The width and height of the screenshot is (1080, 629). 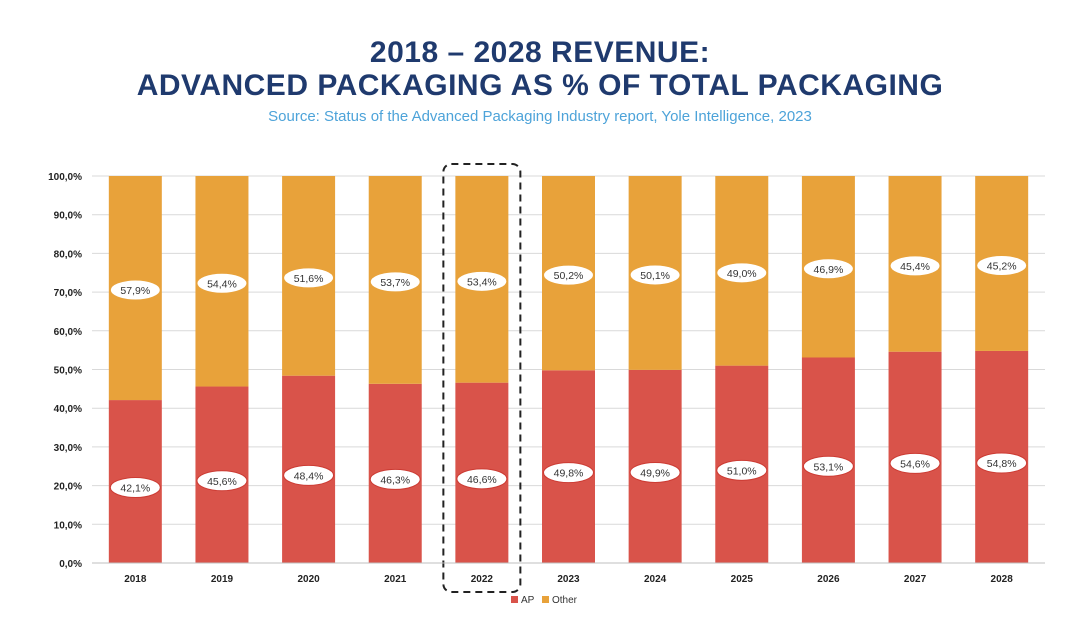 I want to click on legend-swatch-other, so click(x=545, y=599).